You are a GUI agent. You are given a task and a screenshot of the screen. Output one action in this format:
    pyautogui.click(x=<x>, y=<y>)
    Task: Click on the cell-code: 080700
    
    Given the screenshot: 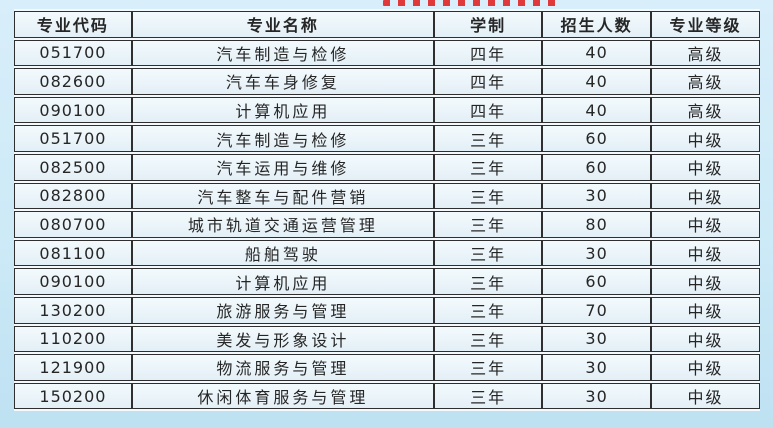 What is the action you would take?
    pyautogui.click(x=73, y=224)
    